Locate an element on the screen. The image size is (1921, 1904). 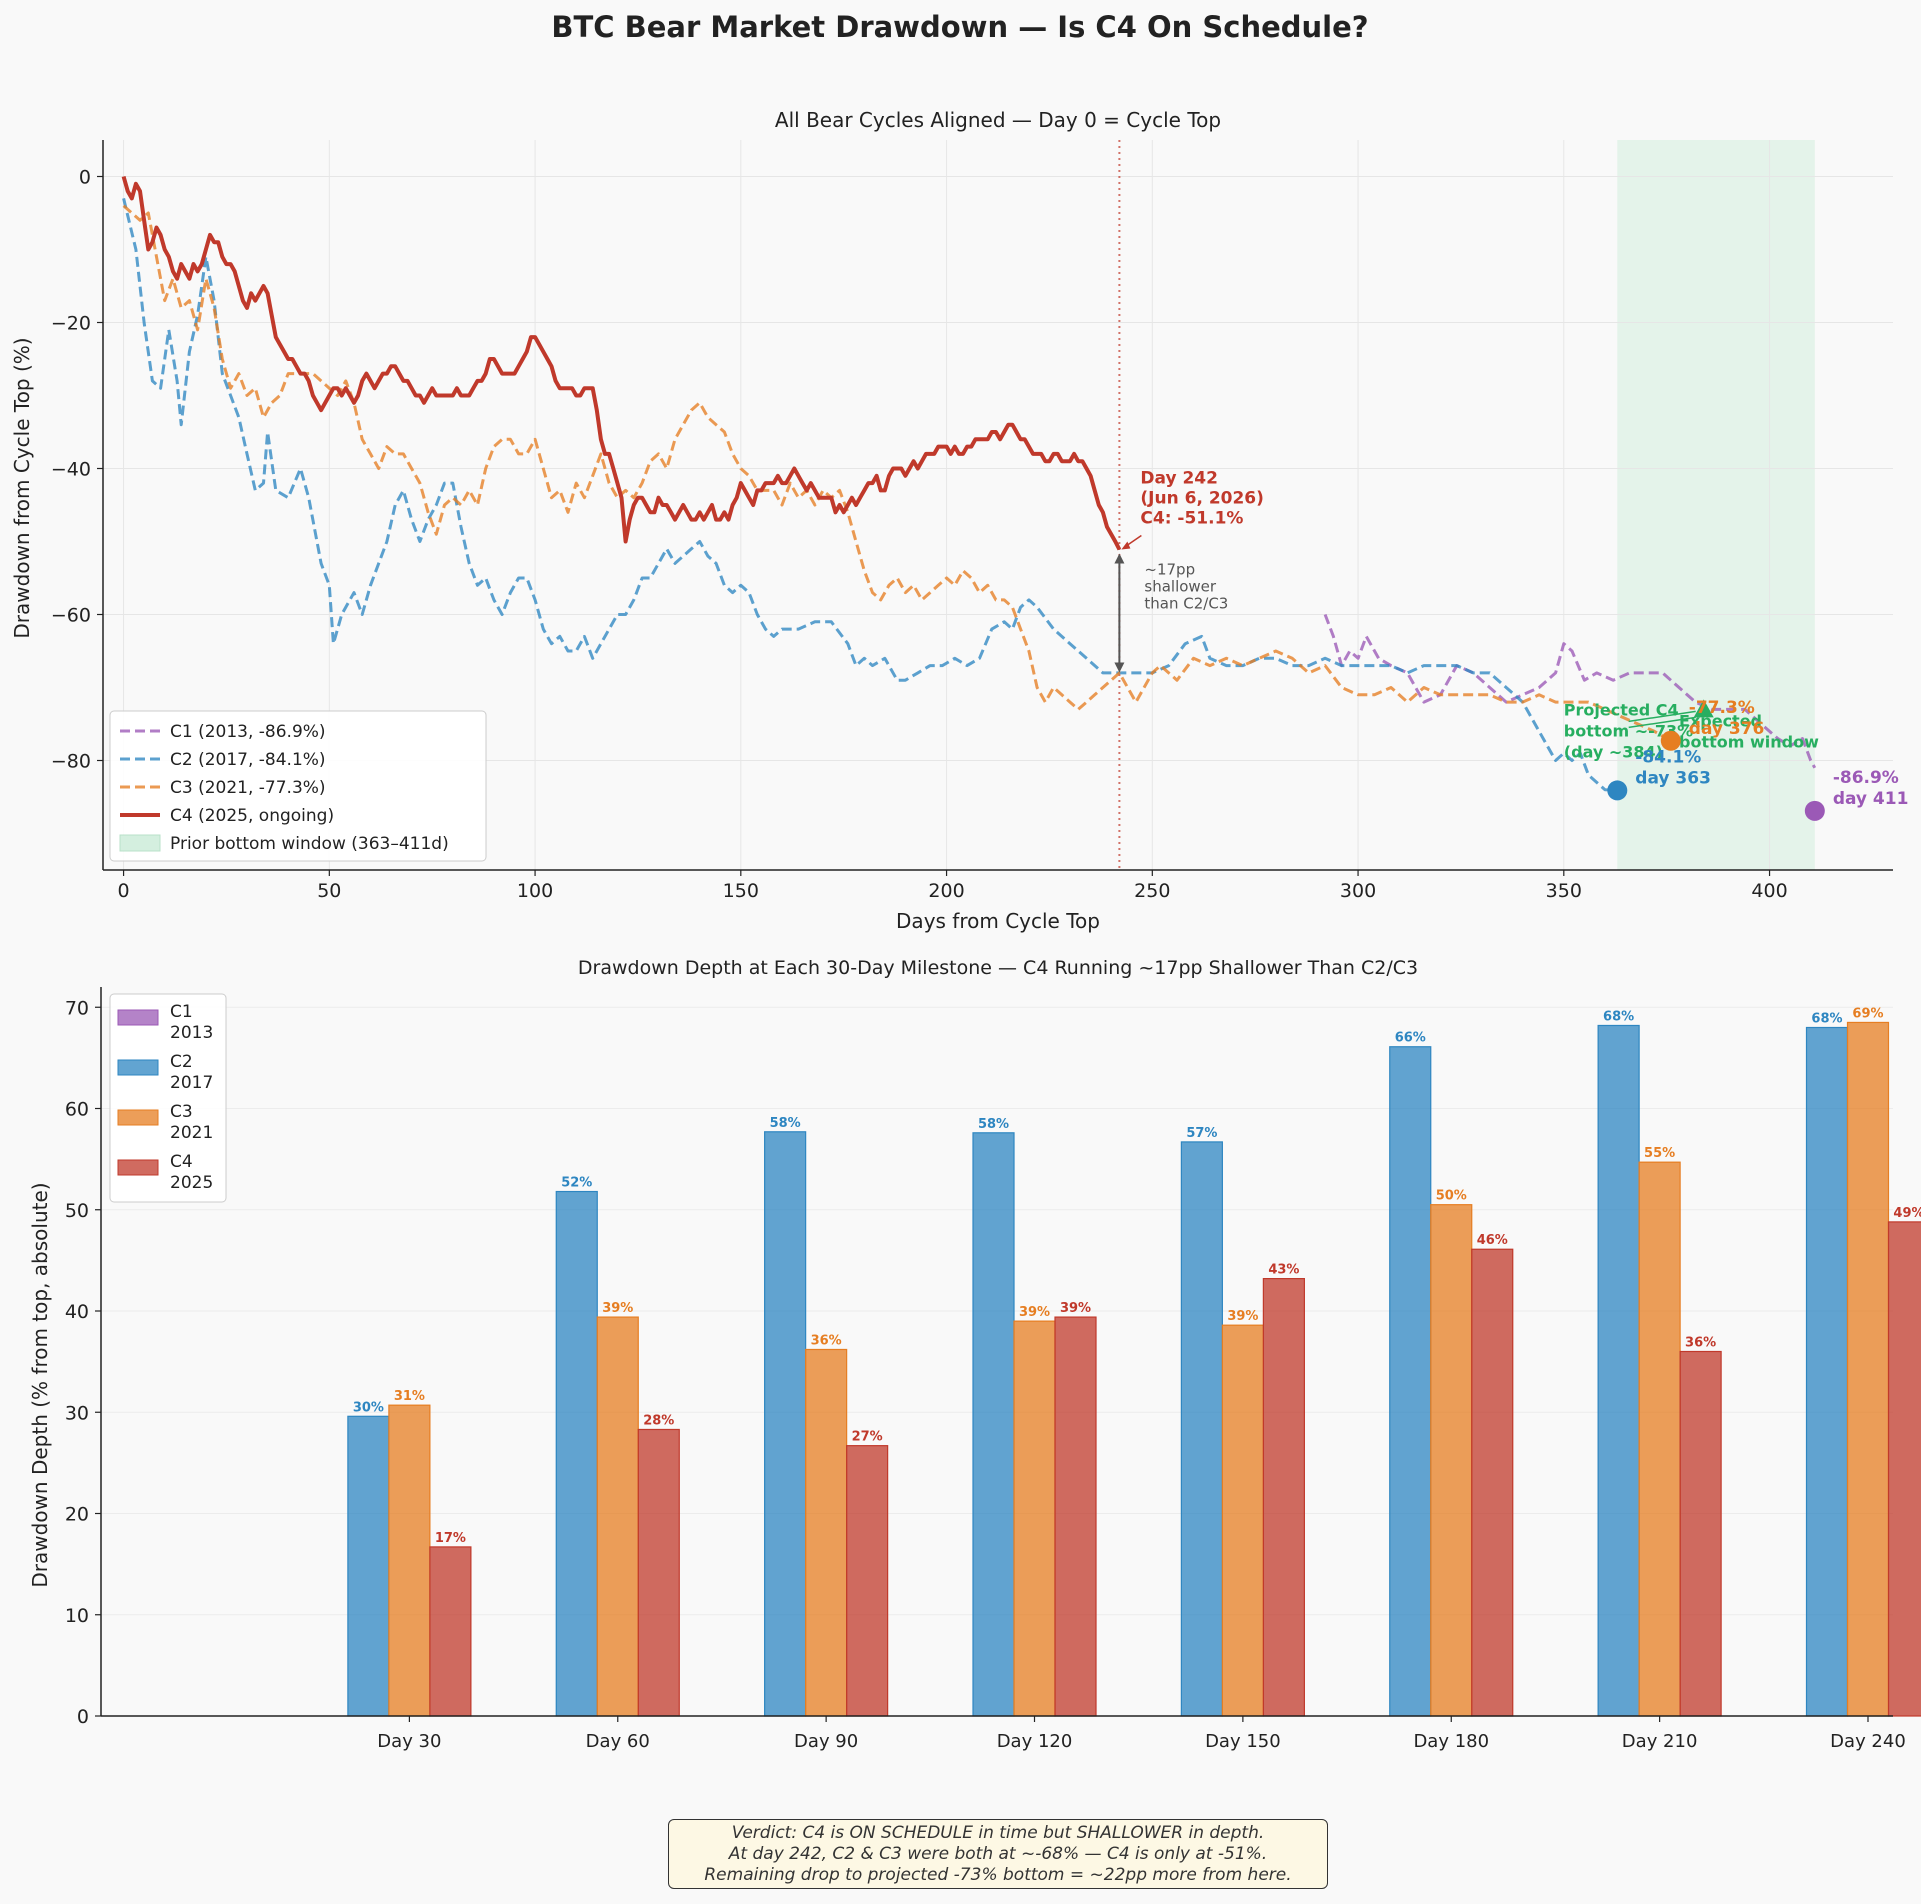
y-tick-label: 30 is located at coordinates (77, 1413).